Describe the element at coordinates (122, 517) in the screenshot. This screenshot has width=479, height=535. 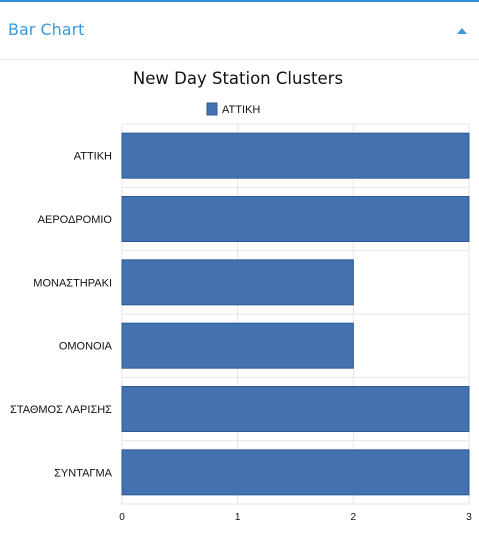
I see `x-tick-label: 0` at that location.